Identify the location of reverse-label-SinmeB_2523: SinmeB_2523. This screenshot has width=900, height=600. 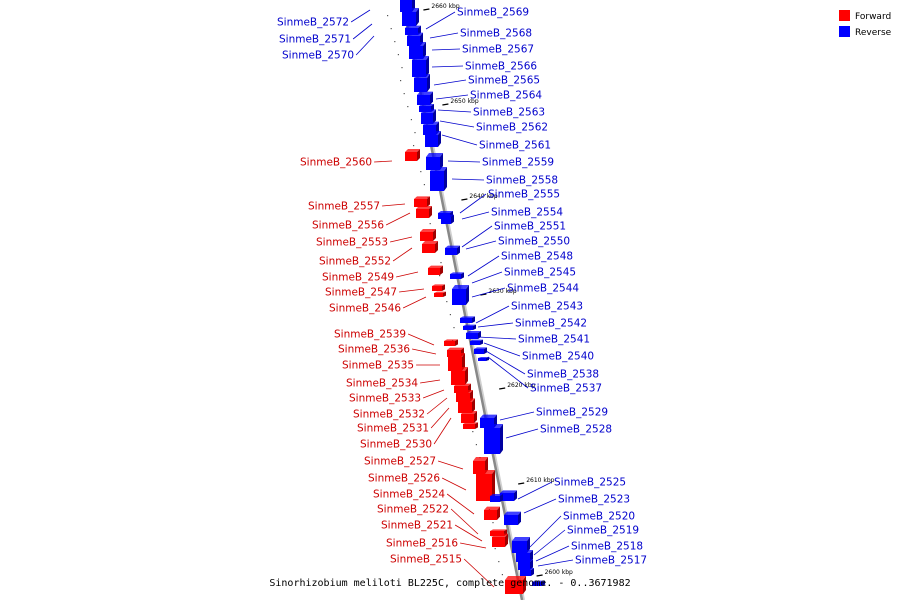
(576, 504).